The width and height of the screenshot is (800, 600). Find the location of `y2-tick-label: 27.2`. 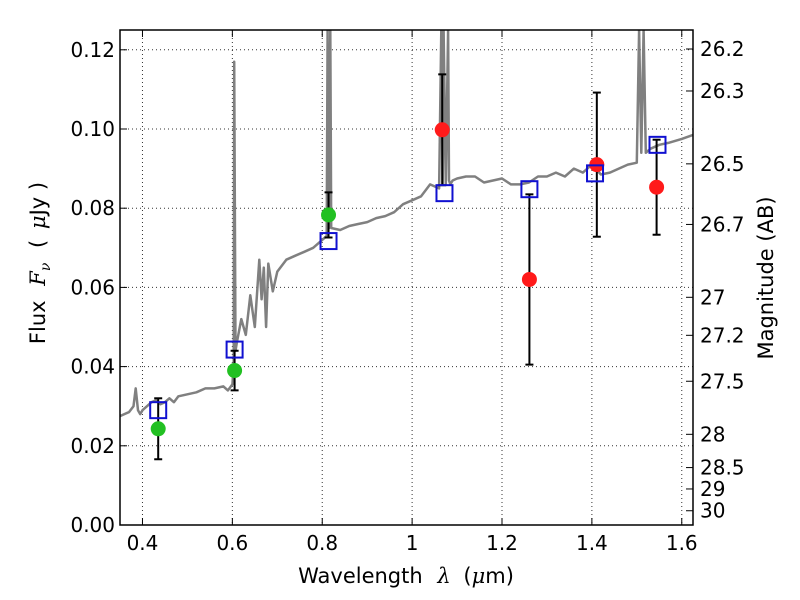

y2-tick-label: 27.2 is located at coordinates (722, 335).